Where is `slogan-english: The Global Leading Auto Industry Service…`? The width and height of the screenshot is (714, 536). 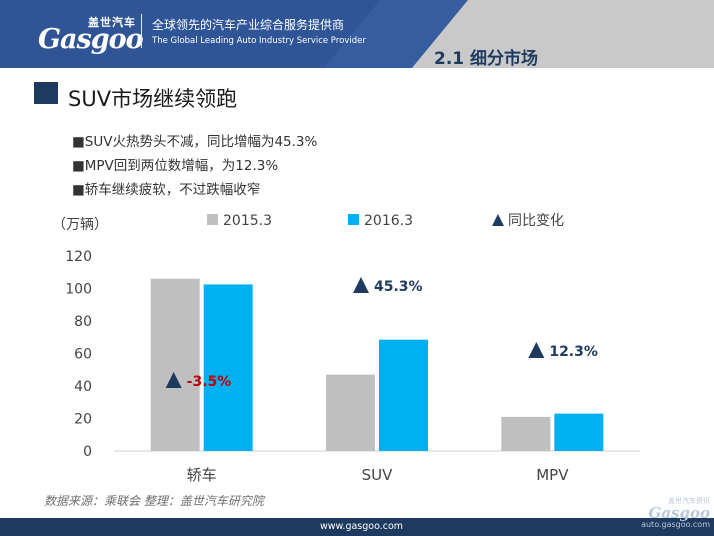 slogan-english: The Global Leading Auto Industry Service… is located at coordinates (259, 41).